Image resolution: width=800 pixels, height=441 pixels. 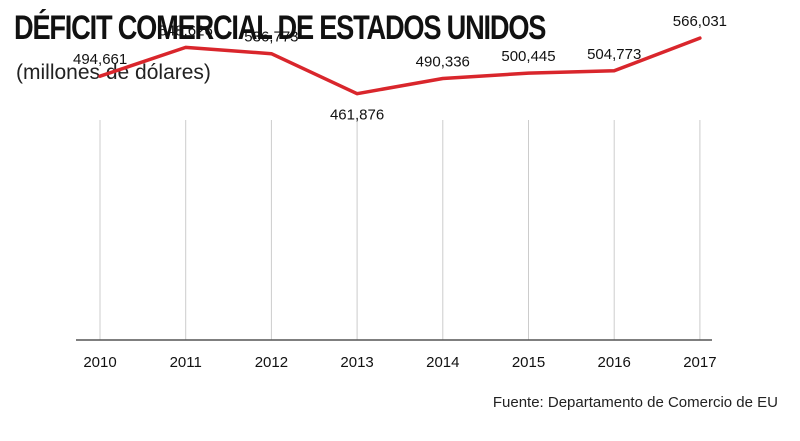 What do you see at coordinates (443, 61) in the screenshot?
I see `data-label-2014: 490,336` at bounding box center [443, 61].